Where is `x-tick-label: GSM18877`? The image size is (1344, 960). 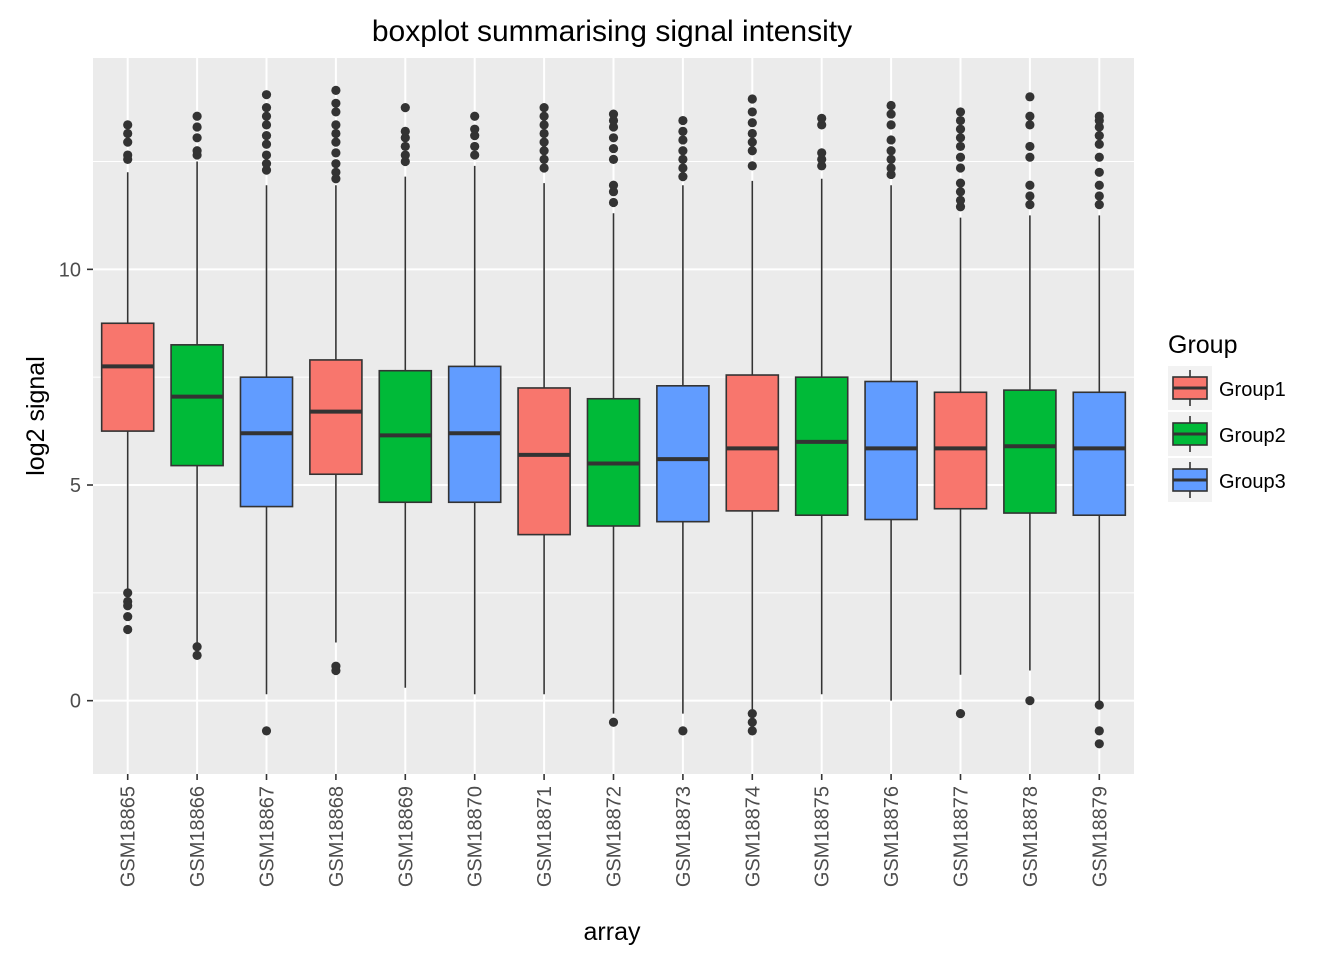 x-tick-label: GSM18877 is located at coordinates (962, 836).